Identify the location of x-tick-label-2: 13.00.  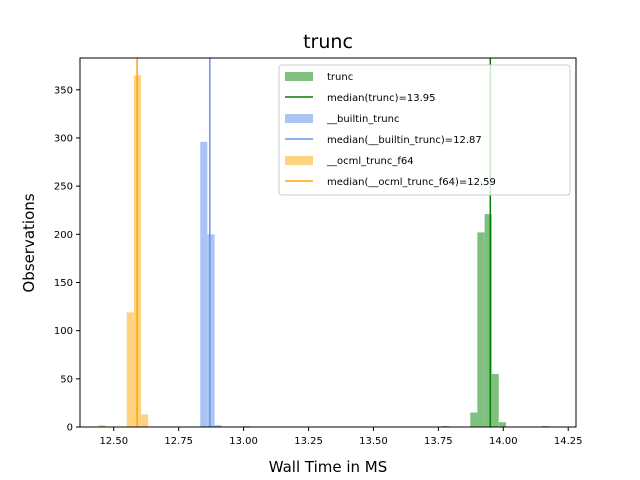
(243, 441).